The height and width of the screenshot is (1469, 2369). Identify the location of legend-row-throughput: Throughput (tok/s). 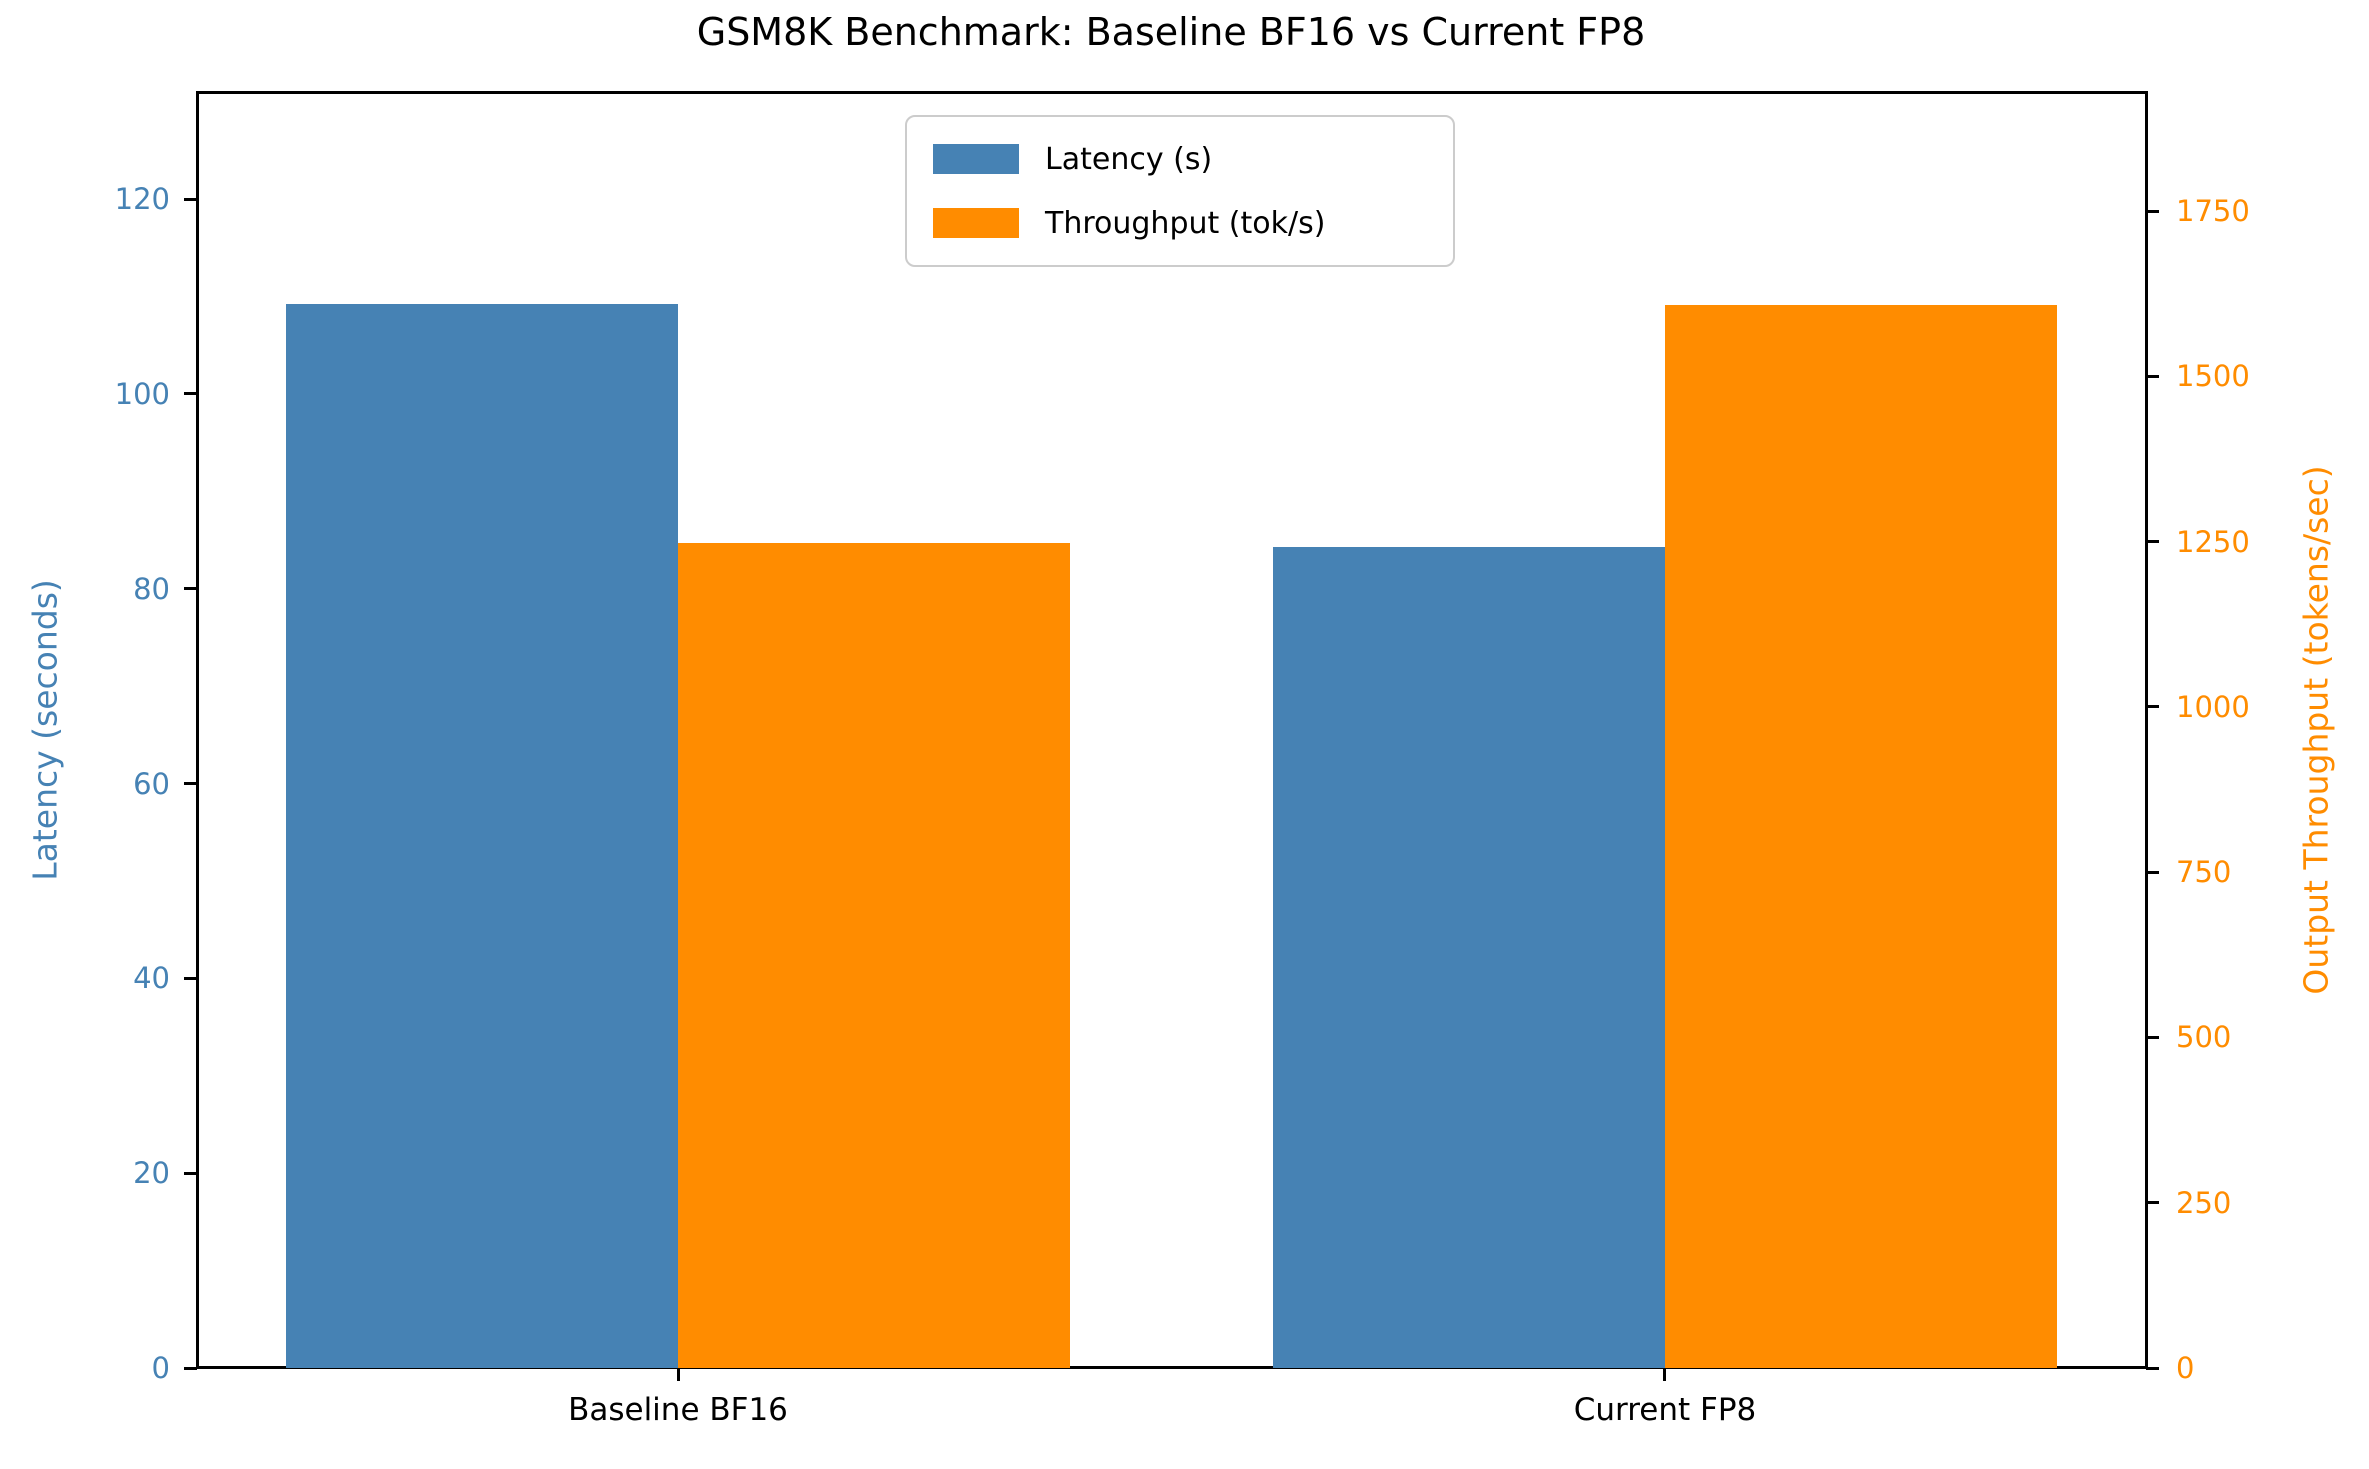
(1180, 223).